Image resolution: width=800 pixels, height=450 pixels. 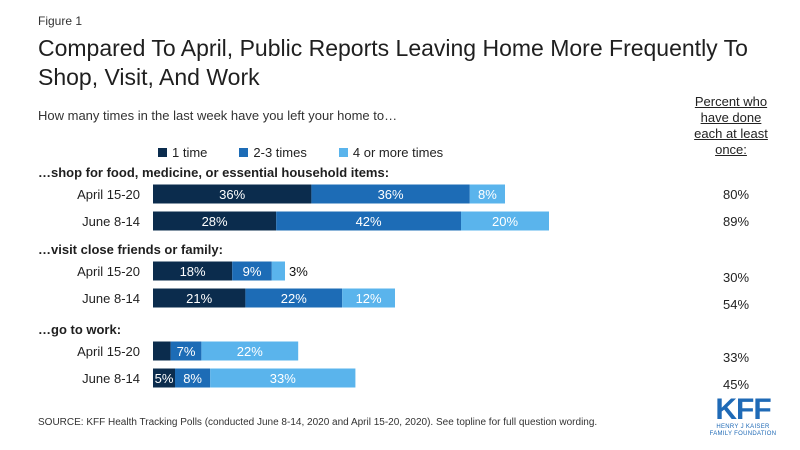 I want to click on bar-label-0-0-0: 36%, so click(x=232, y=194).